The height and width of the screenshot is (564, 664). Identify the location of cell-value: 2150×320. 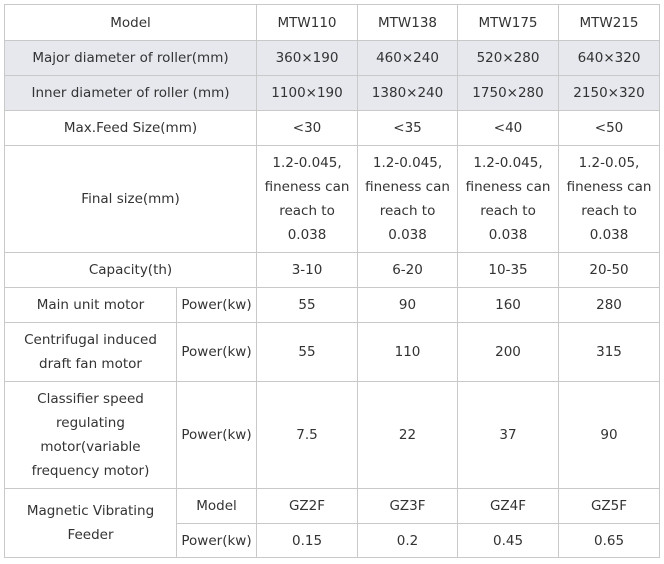
(609, 93).